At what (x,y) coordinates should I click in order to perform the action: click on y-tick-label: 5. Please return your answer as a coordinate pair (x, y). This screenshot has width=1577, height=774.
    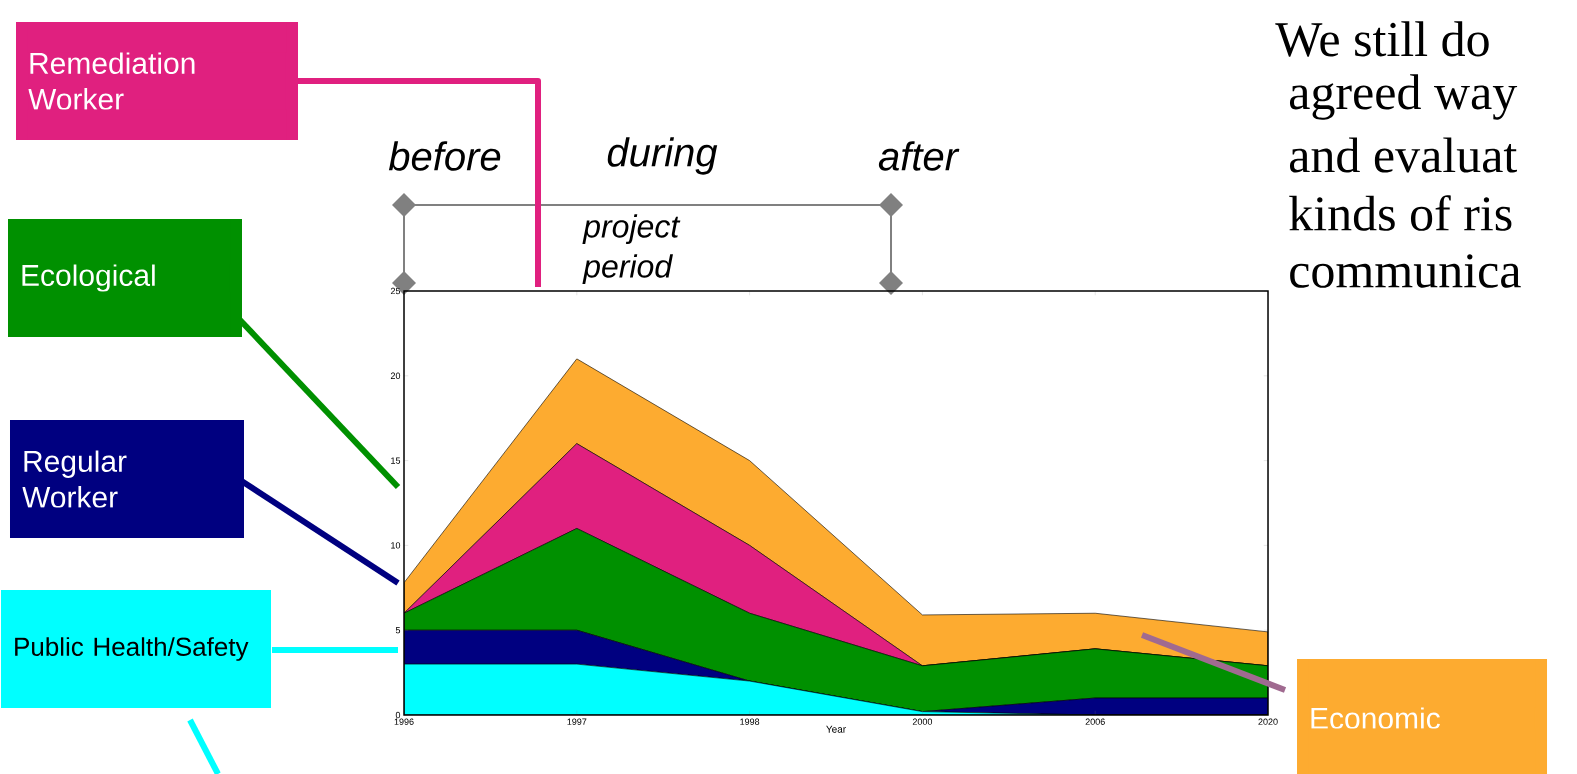
    Looking at the image, I should click on (398, 630).